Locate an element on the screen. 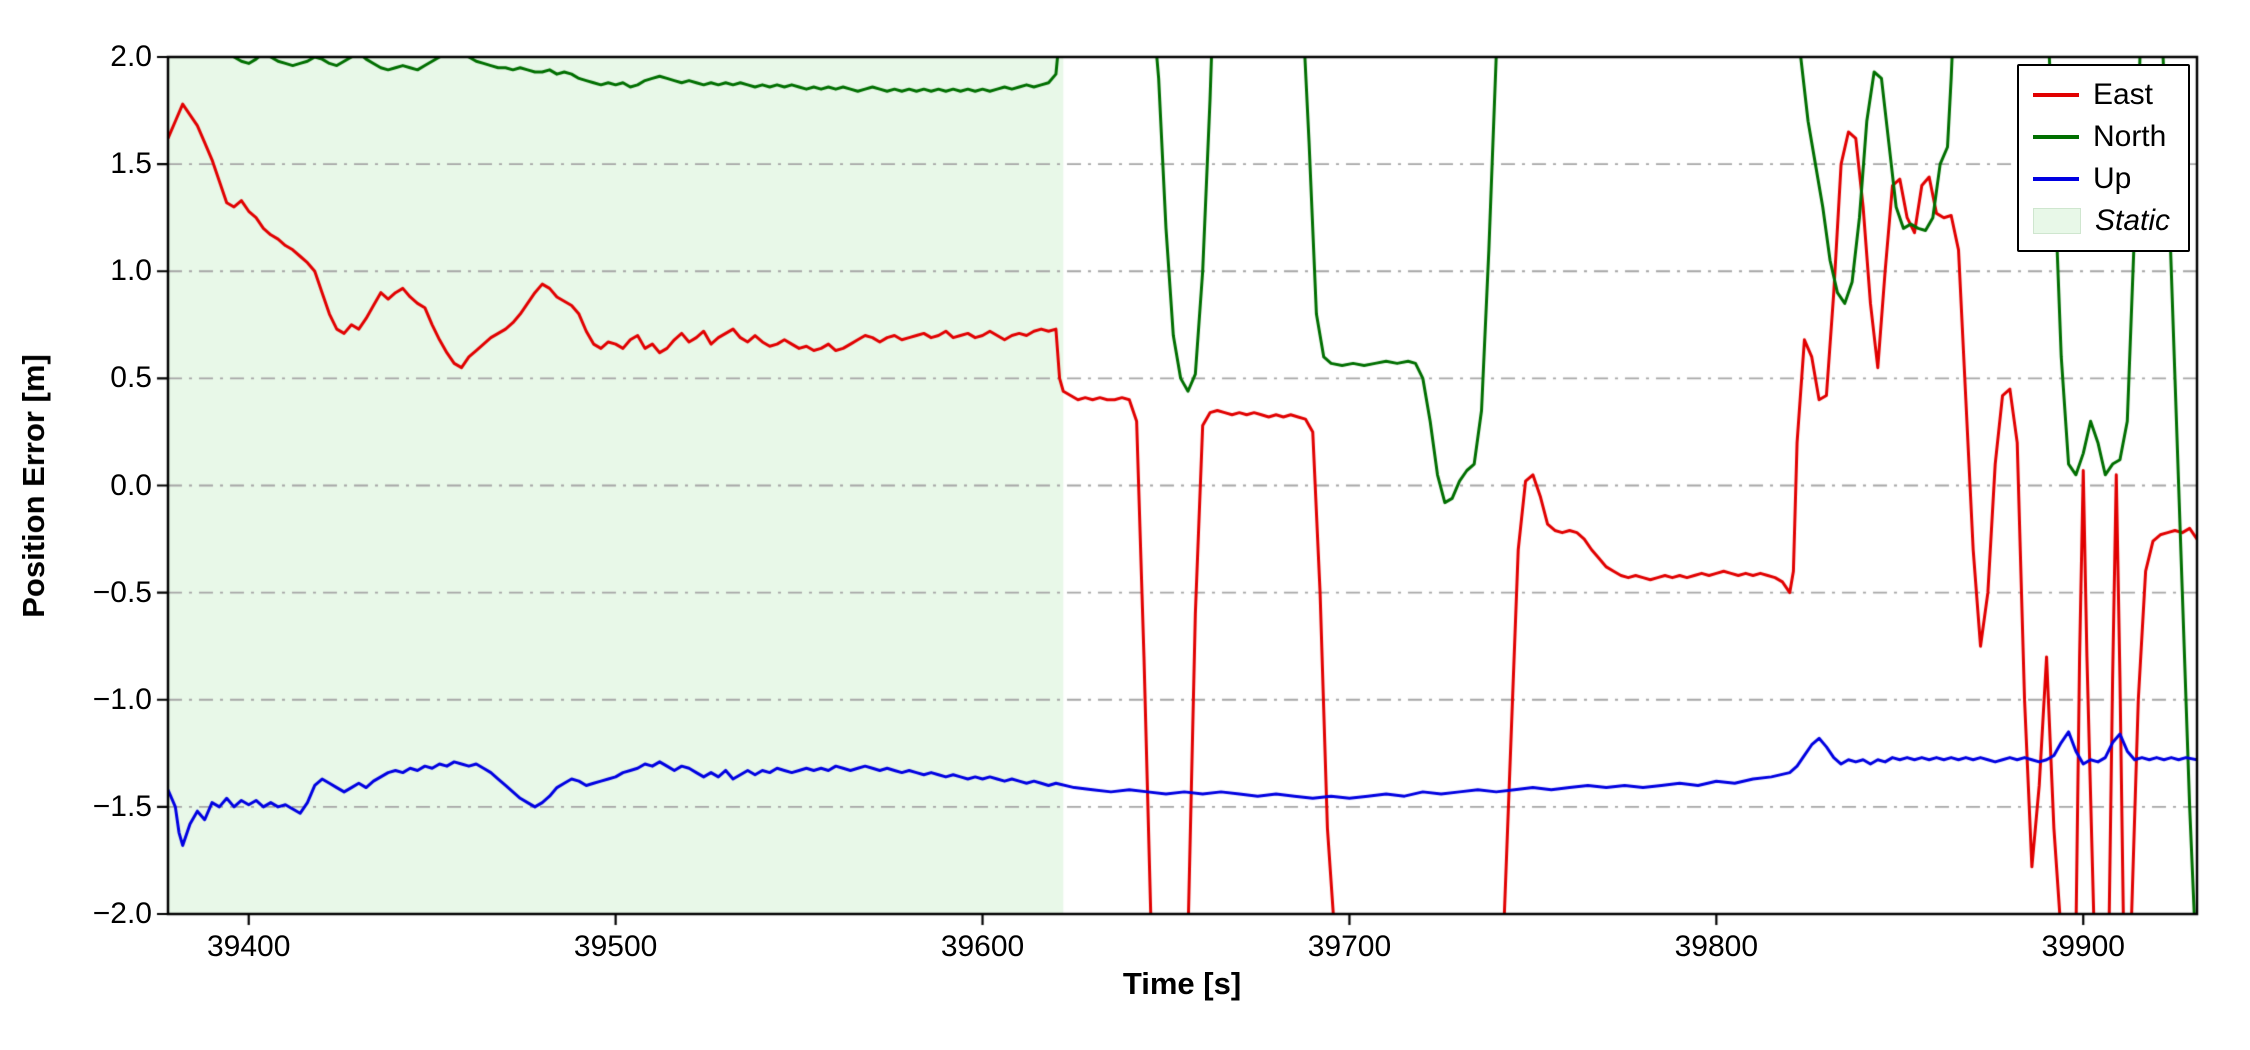 Image resolution: width=2250 pixels, height=1050 pixels. y-tick-label: 0.5 is located at coordinates (131, 378).